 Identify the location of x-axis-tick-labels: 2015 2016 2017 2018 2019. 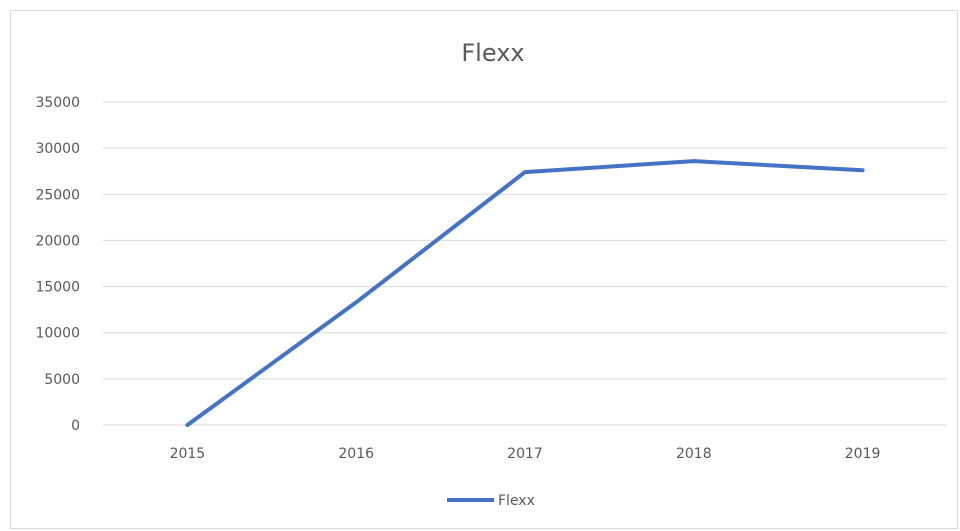
(525, 454).